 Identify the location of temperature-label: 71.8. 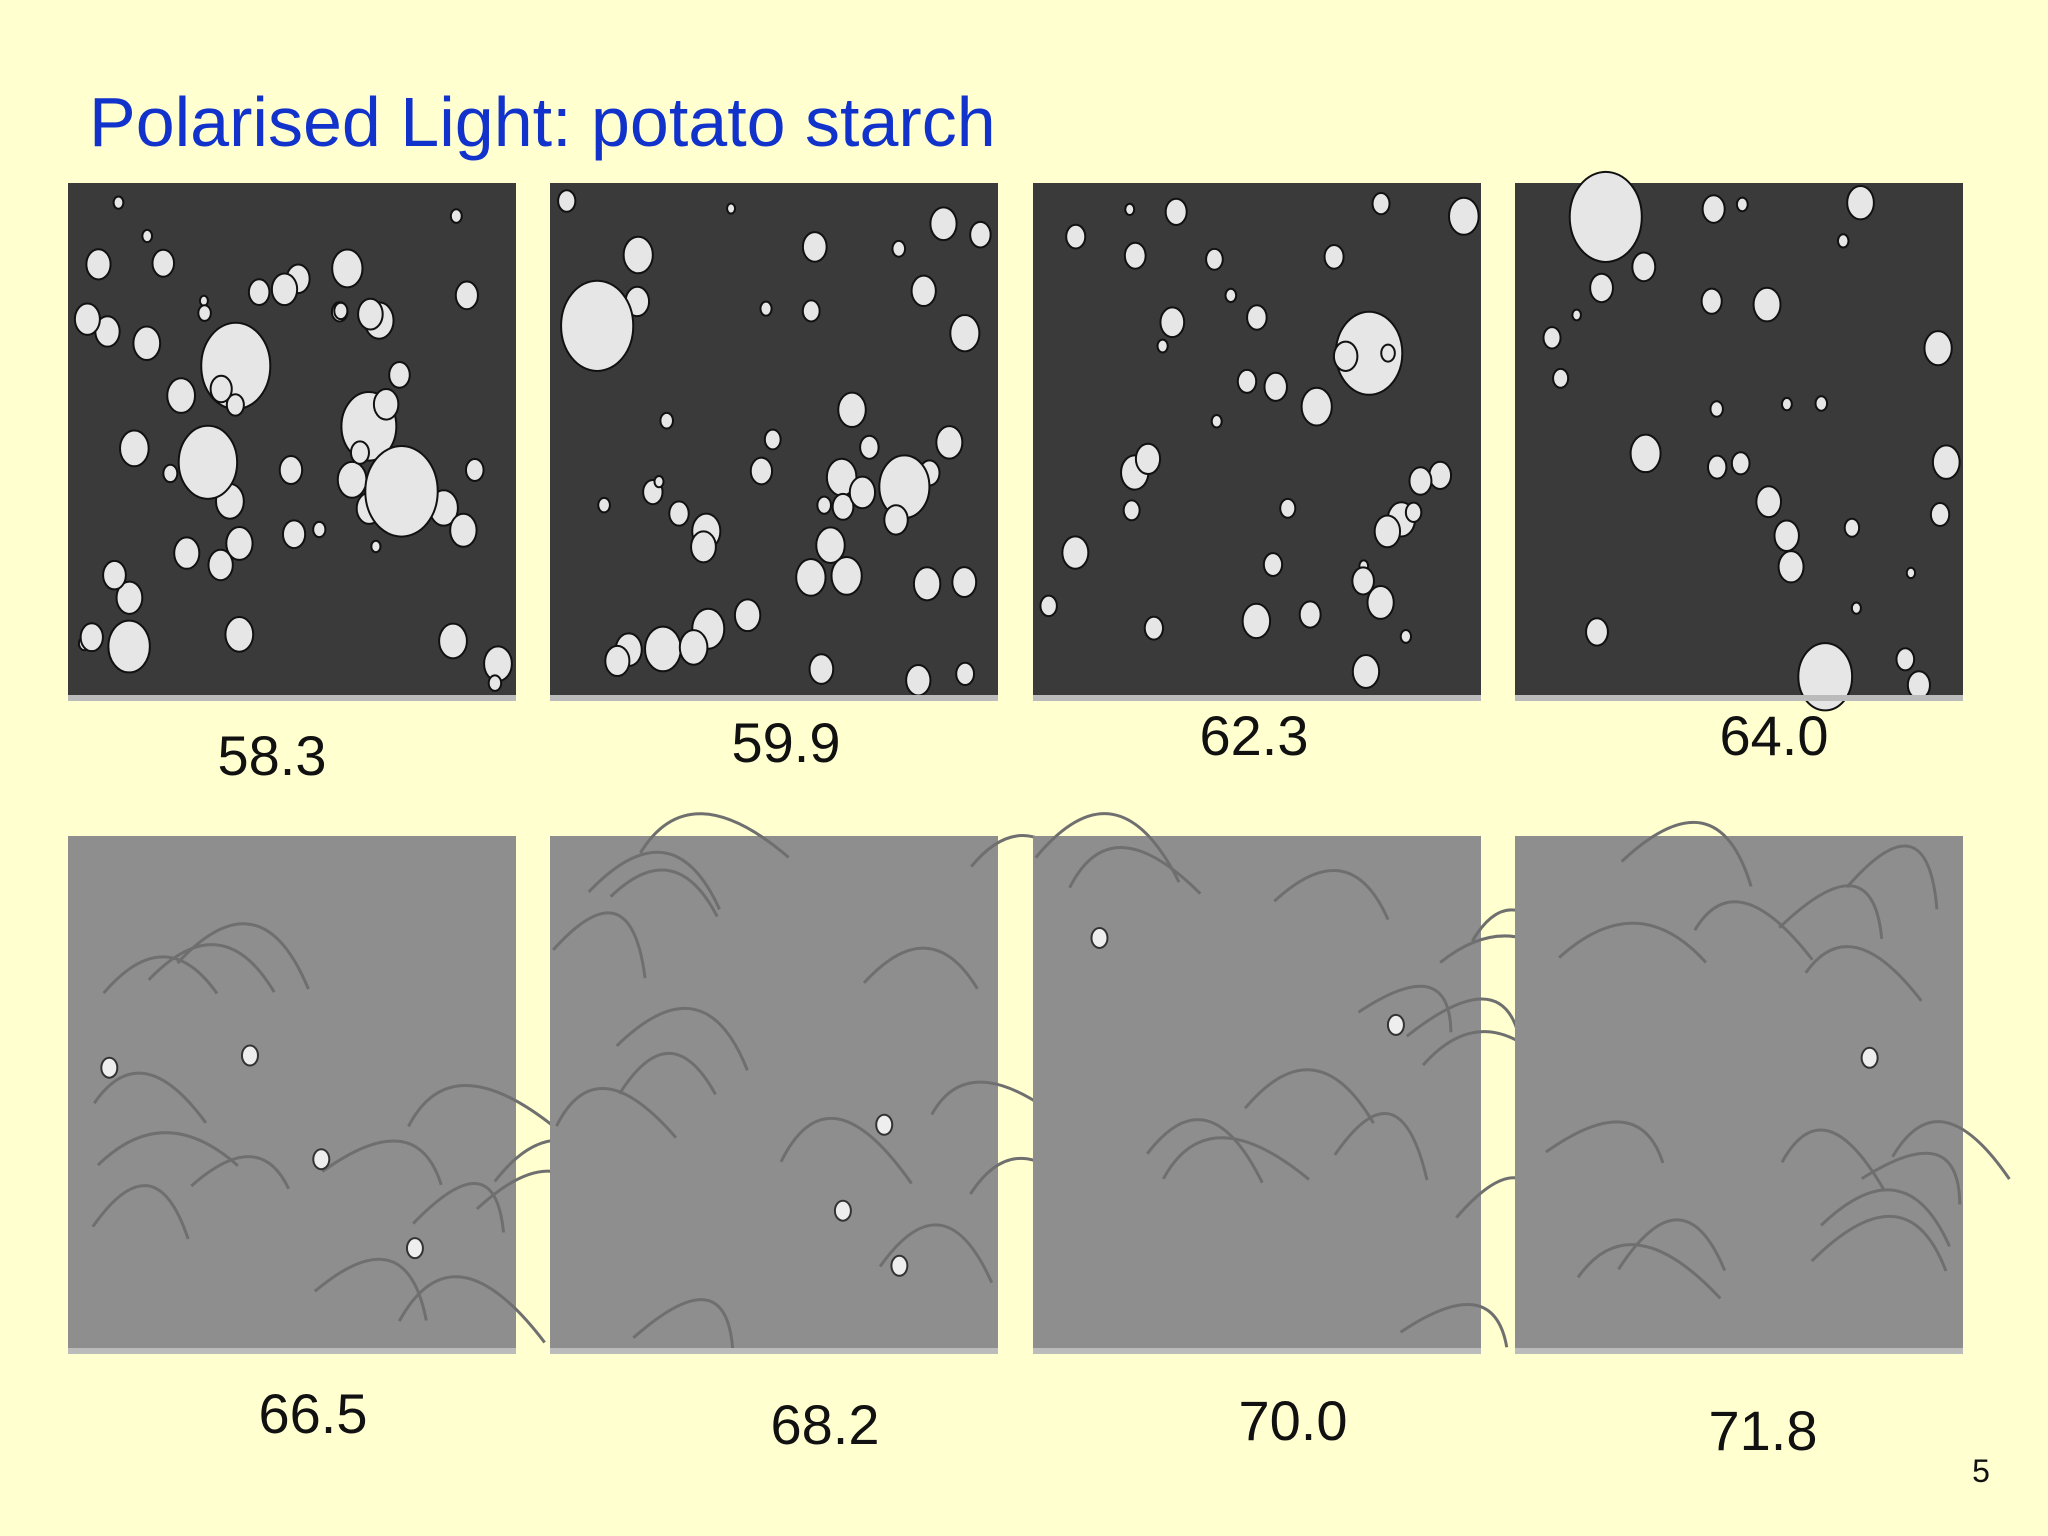
(1763, 1430).